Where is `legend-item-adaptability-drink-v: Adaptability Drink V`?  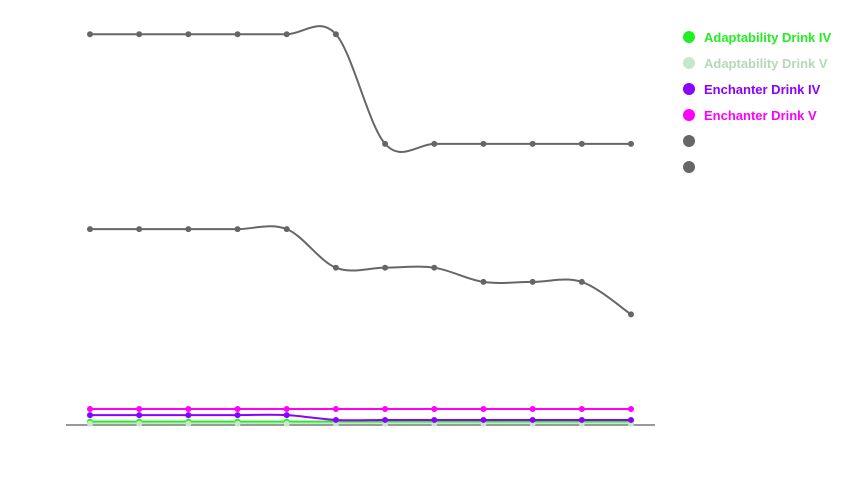
legend-item-adaptability-drink-v: Adaptability Drink V is located at coordinates (757, 63).